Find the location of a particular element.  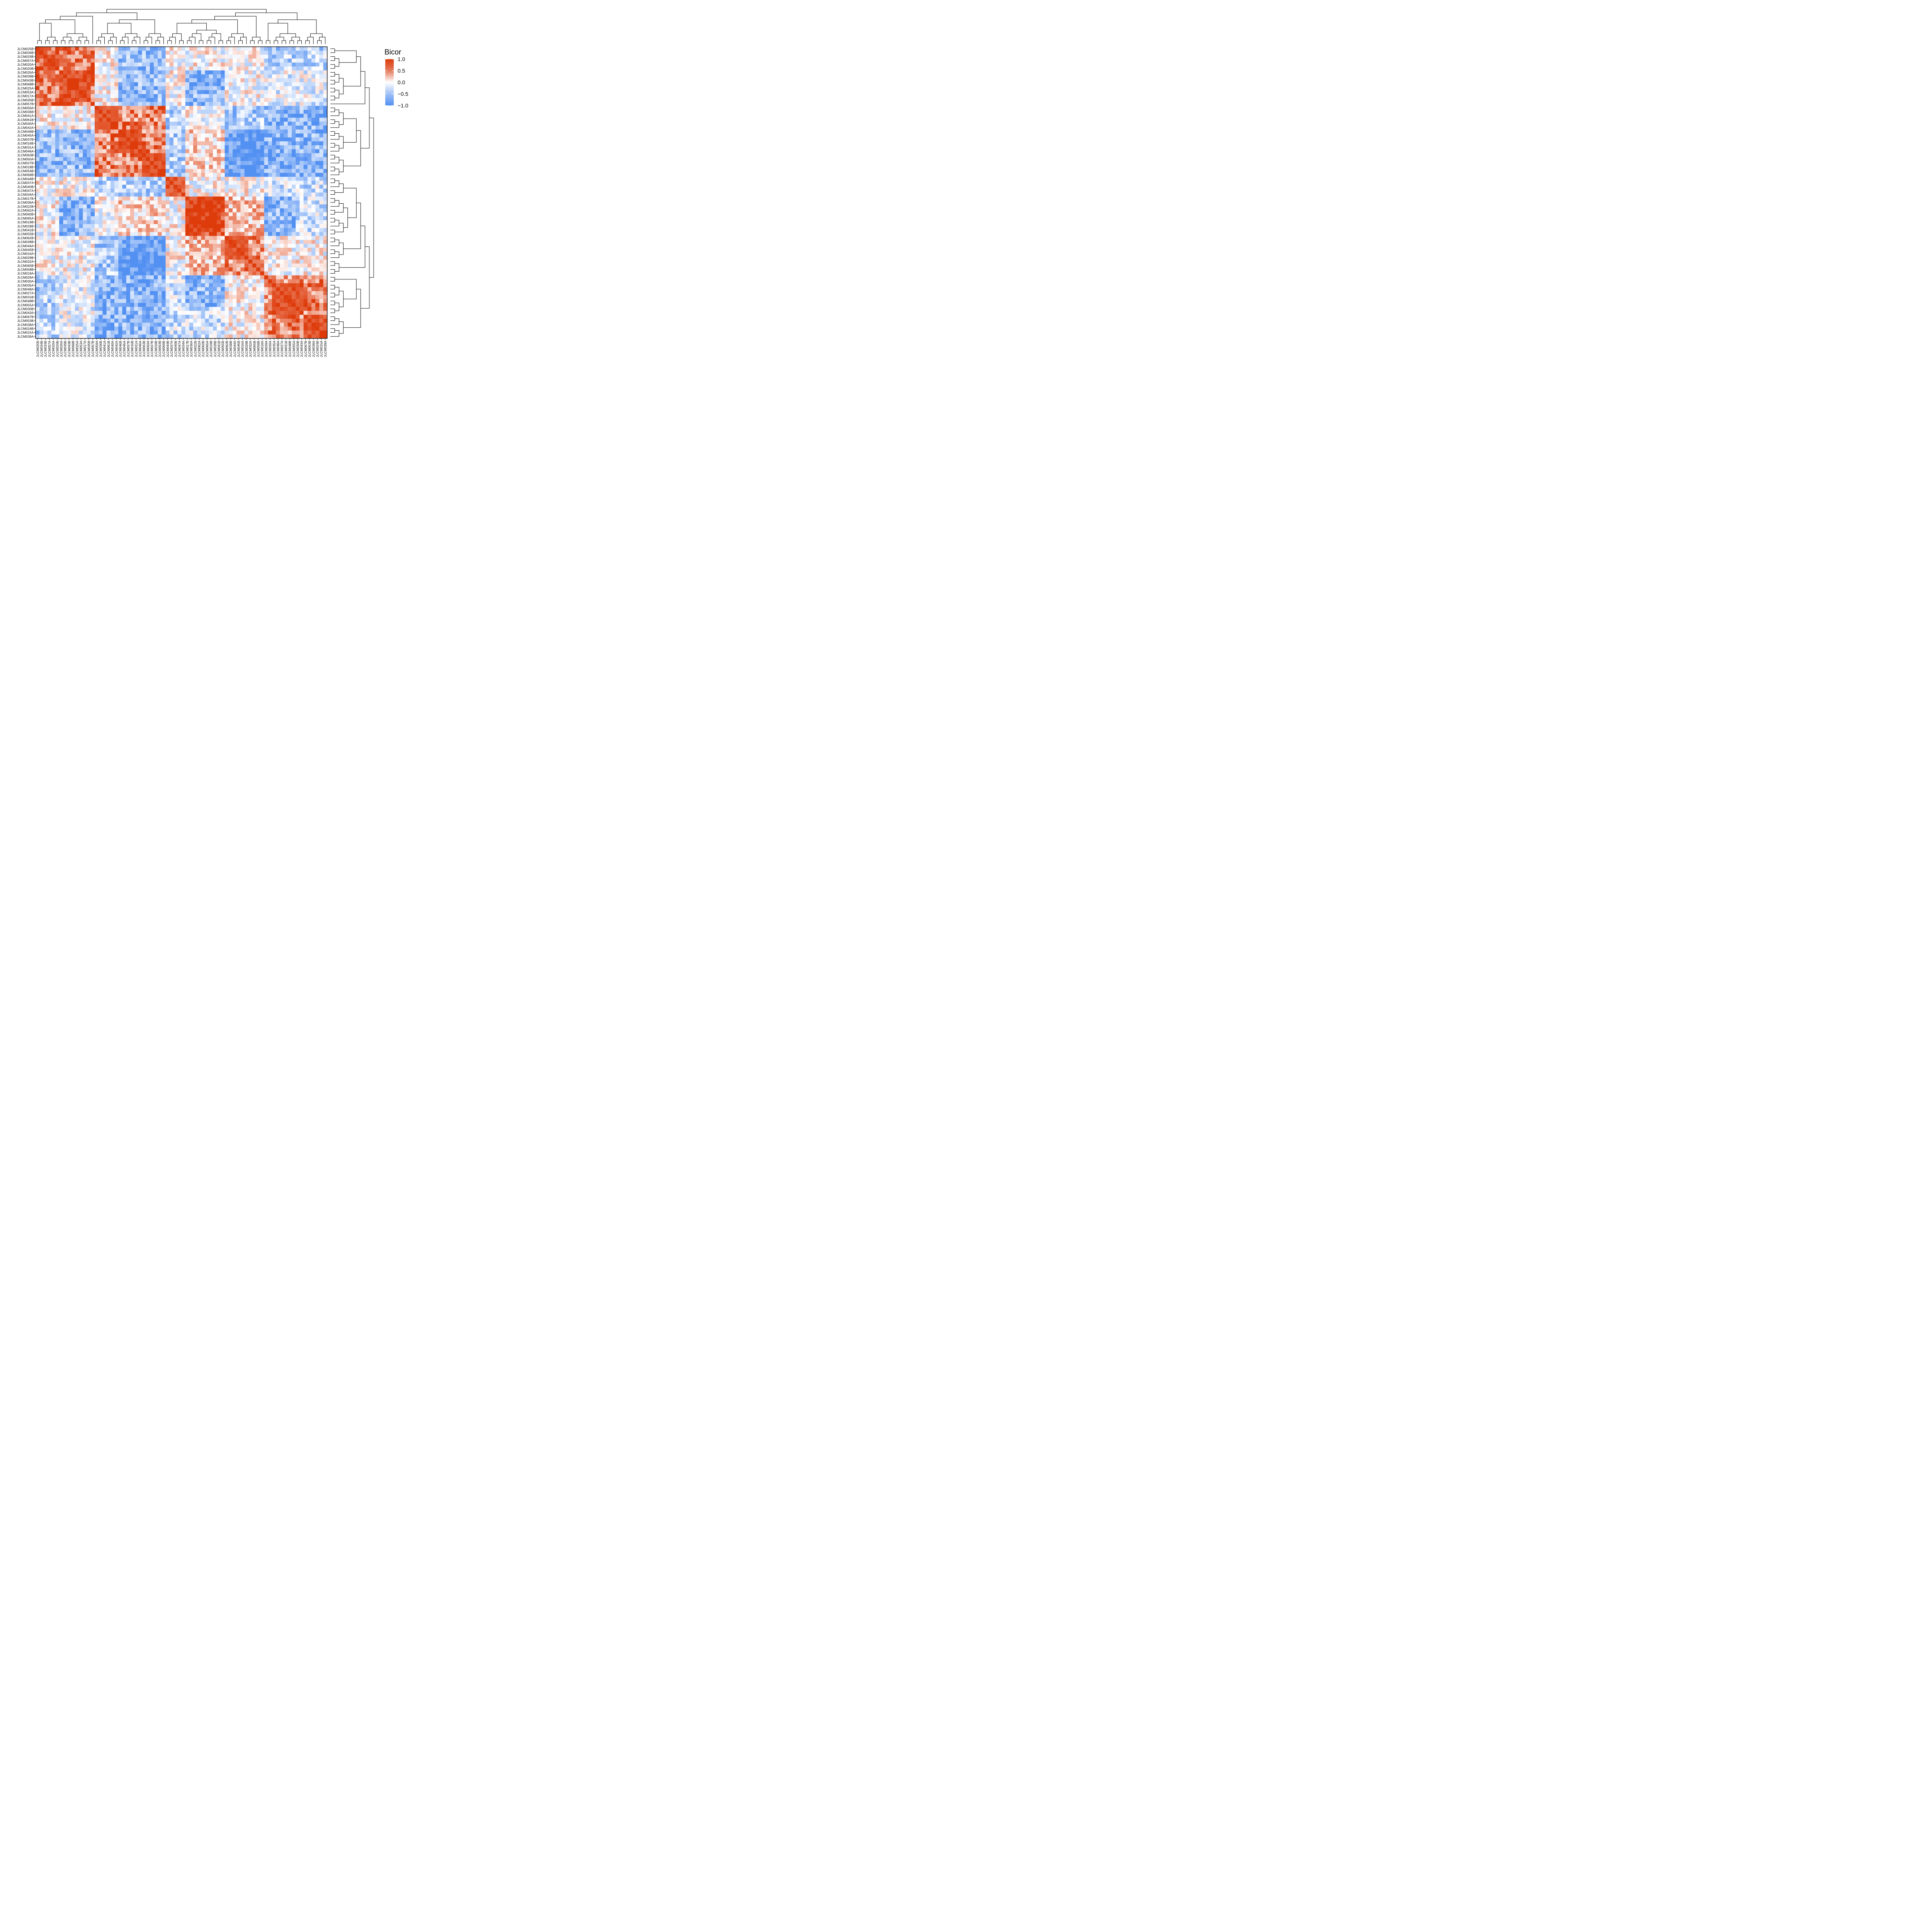

dendrogram-branch is located at coordinates (131, 35).